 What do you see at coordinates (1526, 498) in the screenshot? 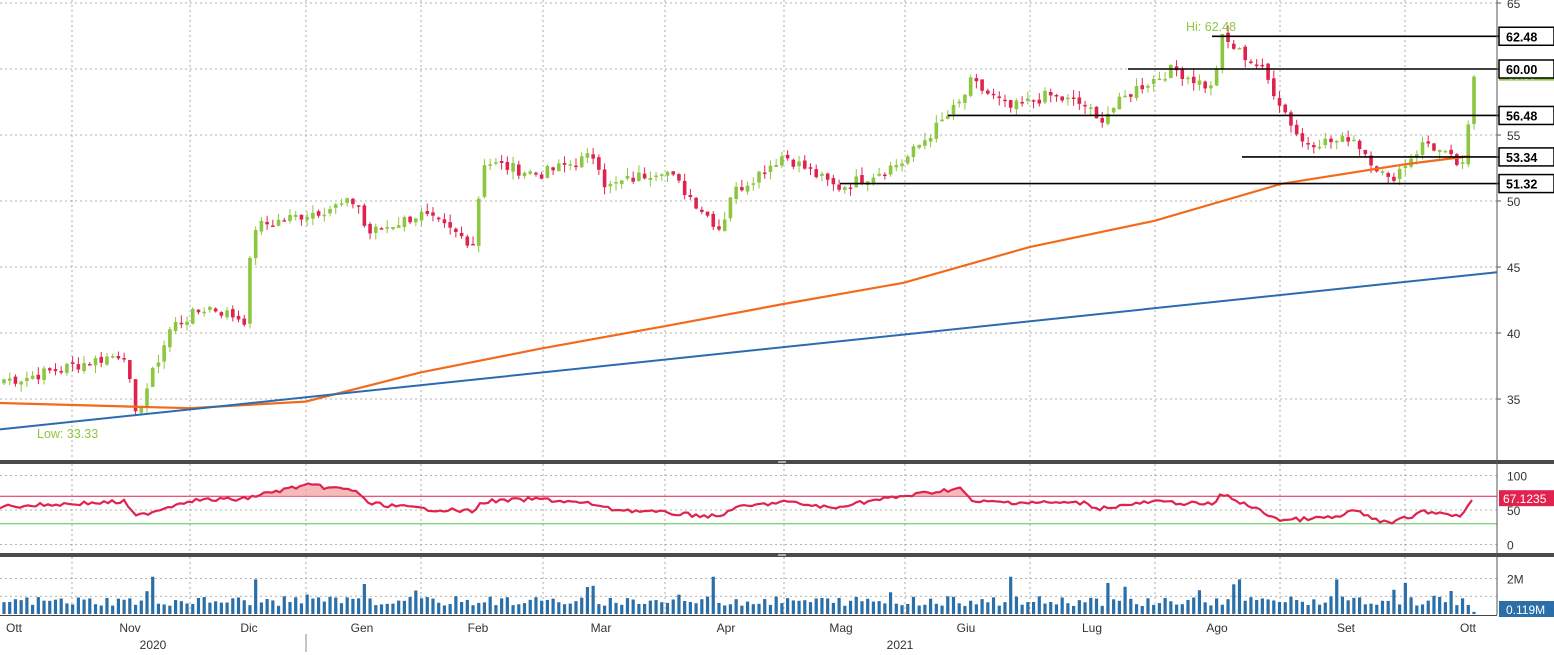
I see `rsi-last-box` at bounding box center [1526, 498].